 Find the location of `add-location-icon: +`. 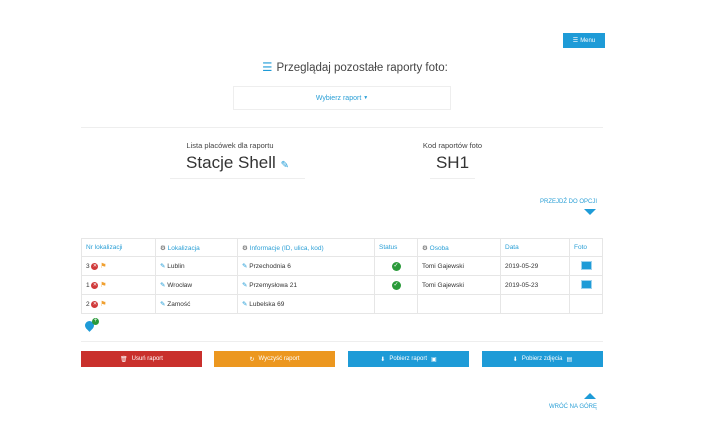

add-location-icon: + is located at coordinates (91, 326).